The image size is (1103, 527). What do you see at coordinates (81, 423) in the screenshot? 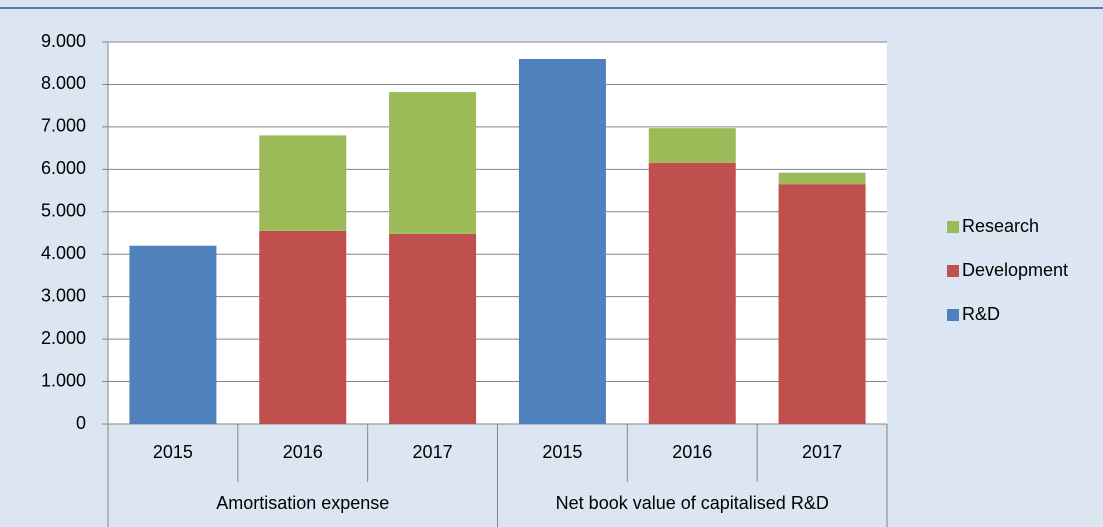
I see `y-tick-label: 0` at bounding box center [81, 423].